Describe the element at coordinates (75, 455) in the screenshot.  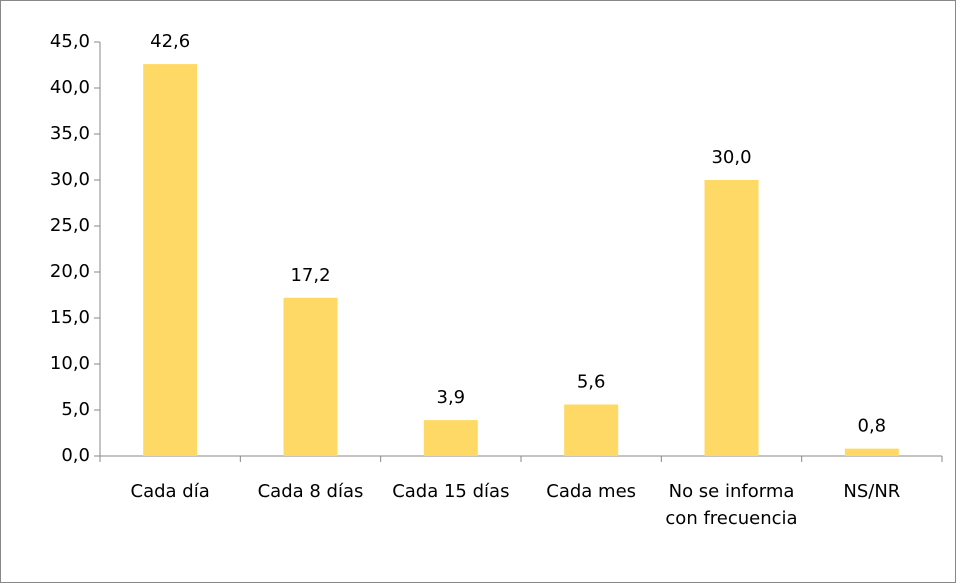
I see `y-tick-label: 0,0` at that location.